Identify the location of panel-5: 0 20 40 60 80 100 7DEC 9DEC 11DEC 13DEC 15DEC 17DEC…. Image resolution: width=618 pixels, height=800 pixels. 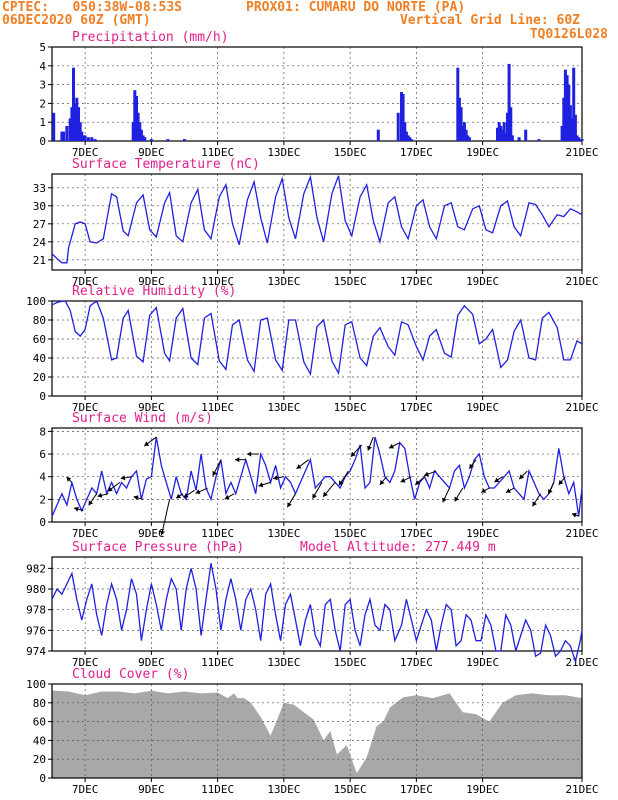
(312, 731).